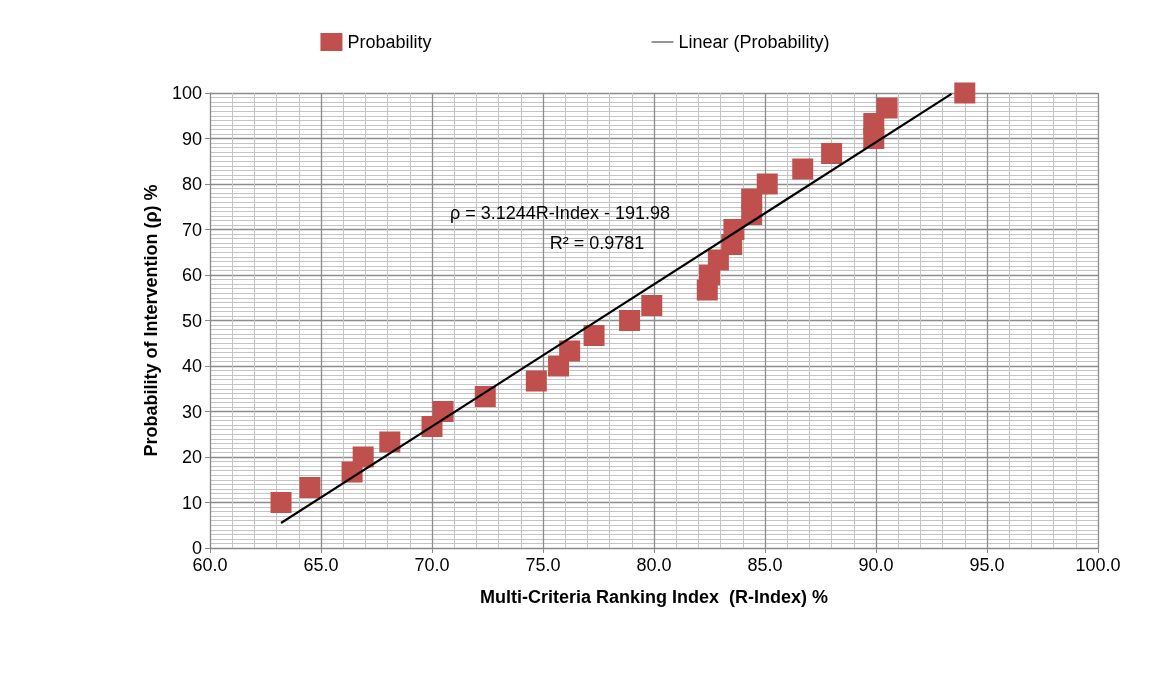 The width and height of the screenshot is (1150, 676). I want to click on x-tick-label: 60.0, so click(210, 565).